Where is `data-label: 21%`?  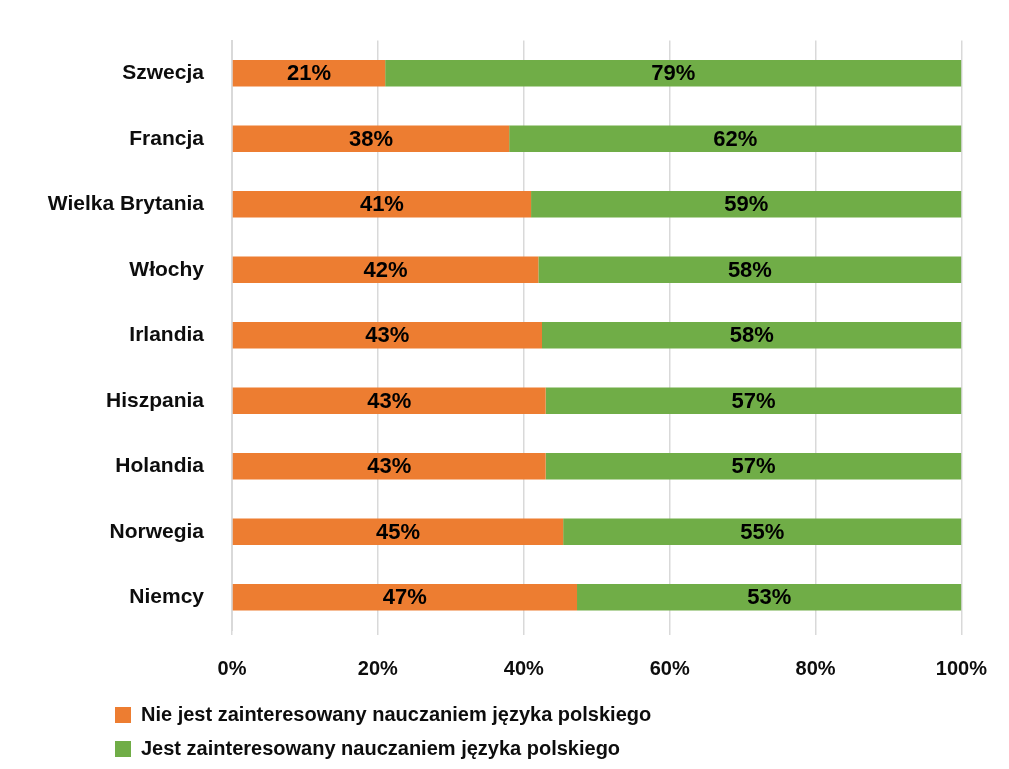
data-label: 21% is located at coordinates (308, 73).